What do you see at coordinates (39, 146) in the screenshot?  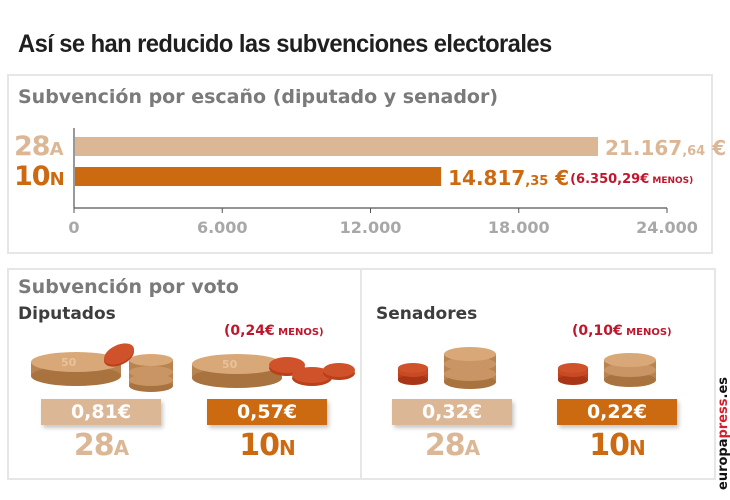 I see `category-label-28a: 28A` at bounding box center [39, 146].